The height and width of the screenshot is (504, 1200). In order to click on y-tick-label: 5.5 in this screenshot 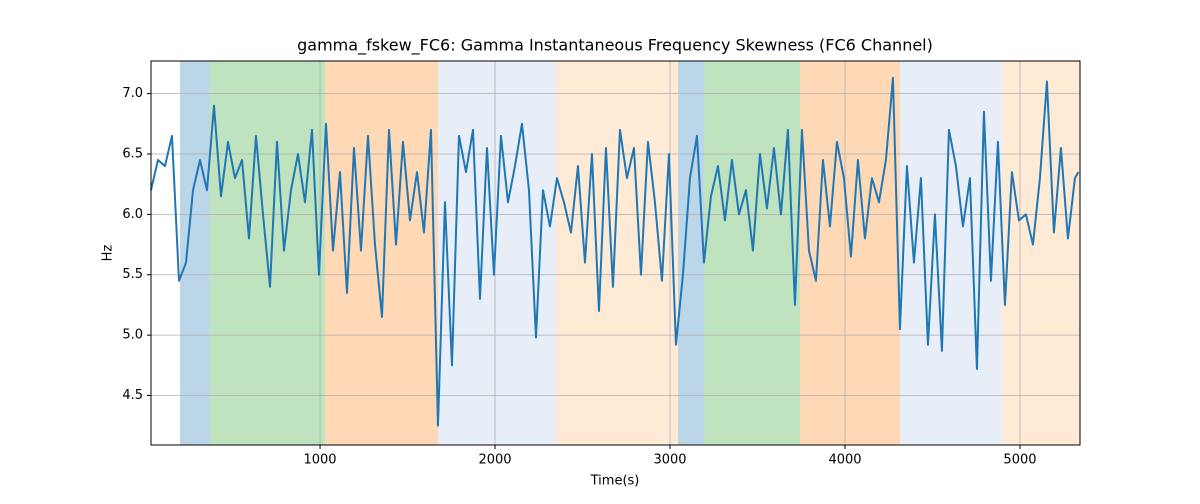, I will do `click(132, 274)`.